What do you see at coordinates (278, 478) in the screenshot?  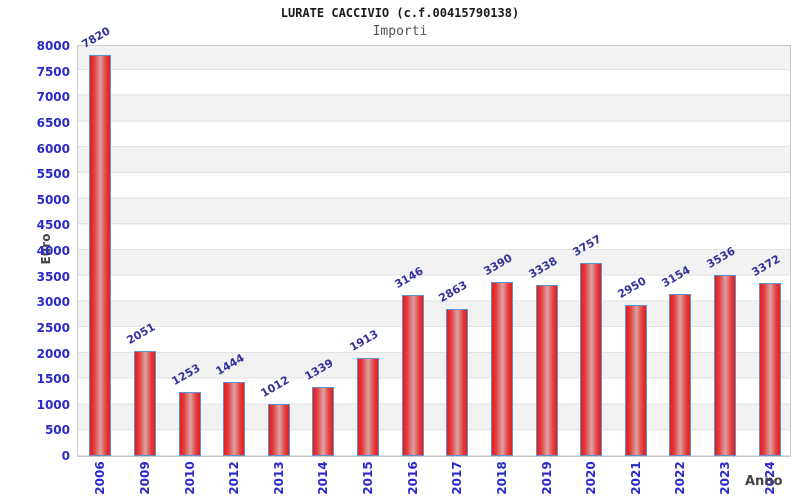 I see `x-tick-label: 2013` at bounding box center [278, 478].